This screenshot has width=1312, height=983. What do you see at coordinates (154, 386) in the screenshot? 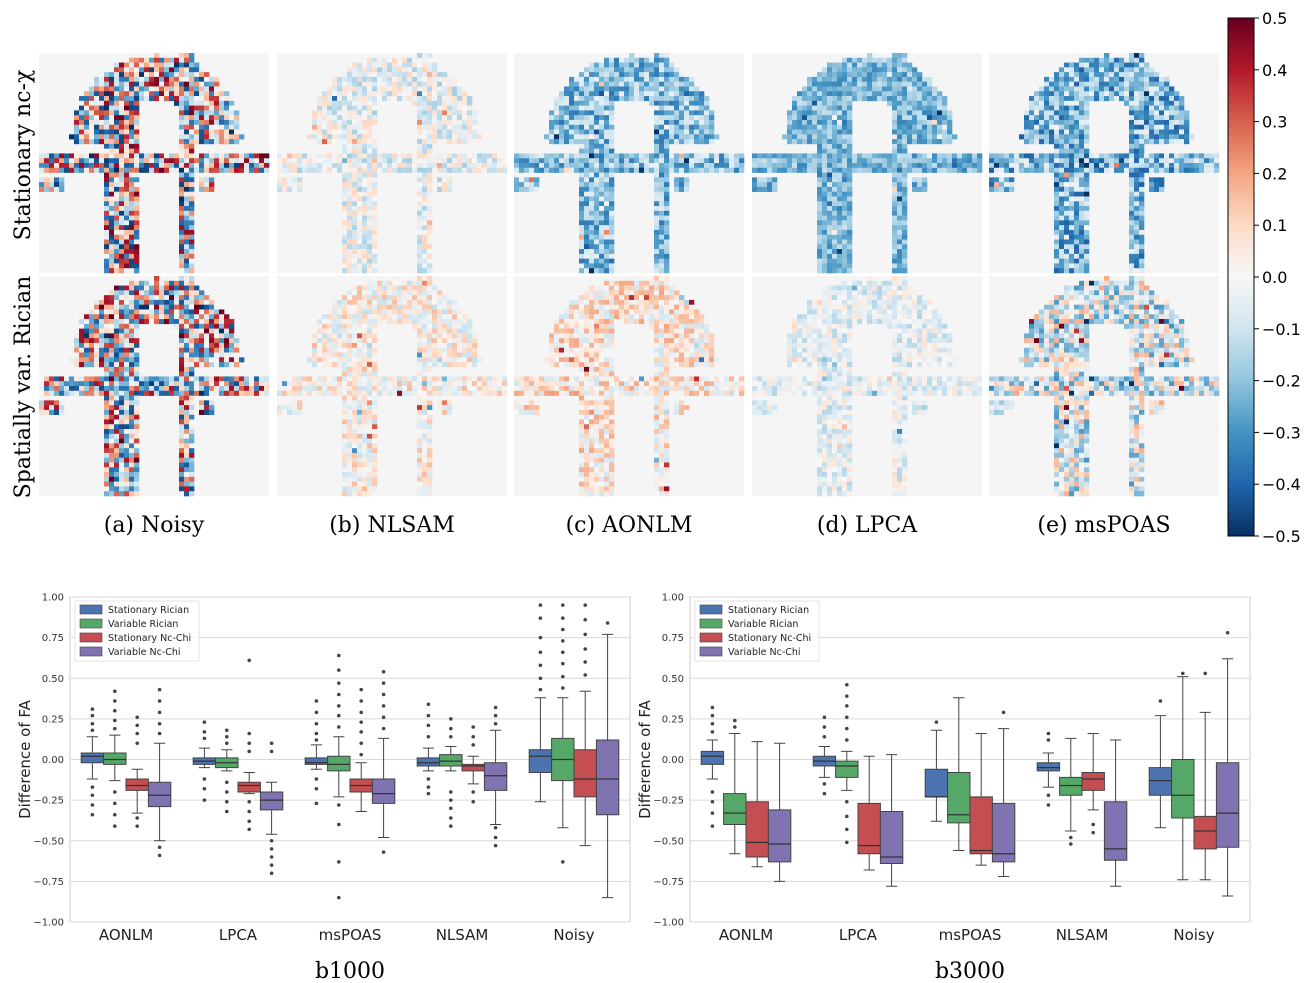
I see `fa-map-row2-col1` at bounding box center [154, 386].